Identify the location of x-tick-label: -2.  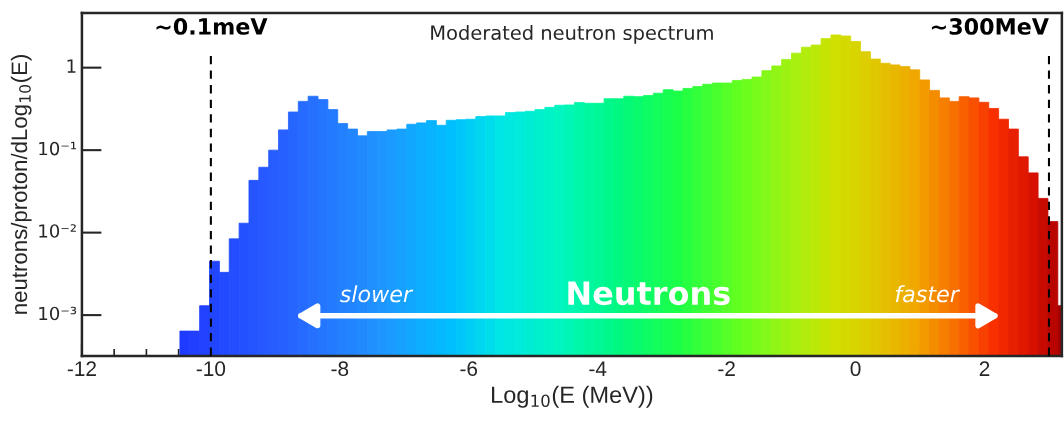
(726, 368).